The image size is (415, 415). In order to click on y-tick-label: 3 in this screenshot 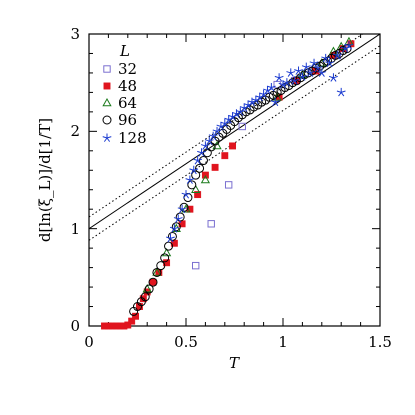, I will do `click(75, 34)`.